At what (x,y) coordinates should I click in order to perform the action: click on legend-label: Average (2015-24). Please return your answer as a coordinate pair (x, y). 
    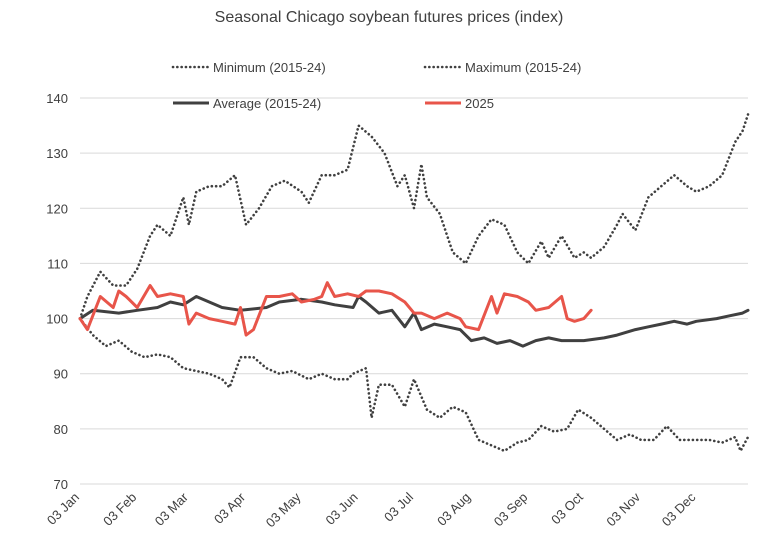
    Looking at the image, I should click on (267, 103).